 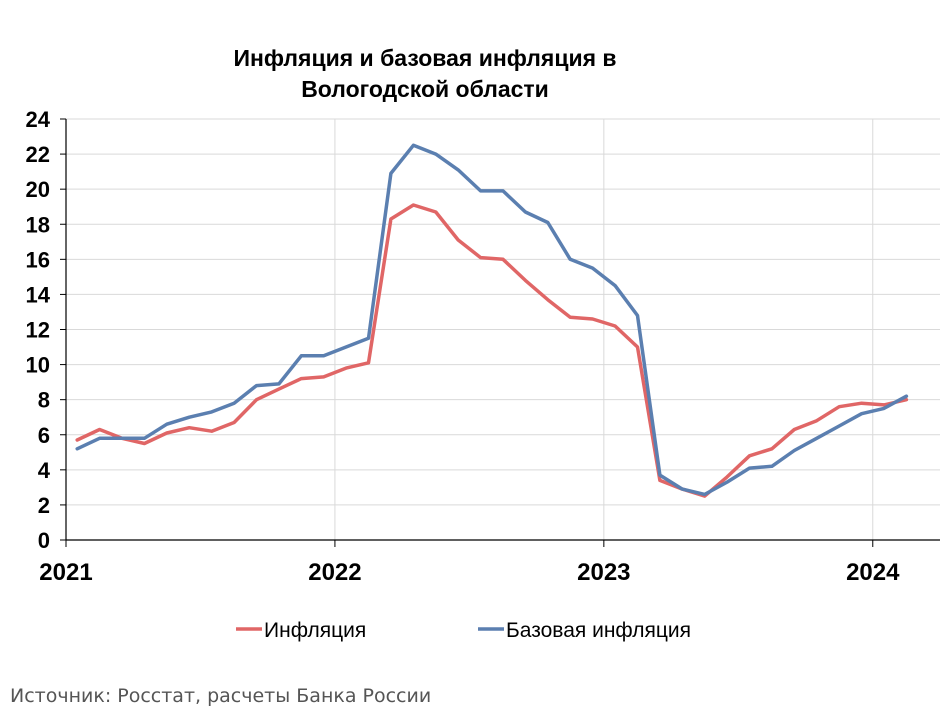 I want to click on xtick-label-2021: 2021, so click(x=65, y=572).